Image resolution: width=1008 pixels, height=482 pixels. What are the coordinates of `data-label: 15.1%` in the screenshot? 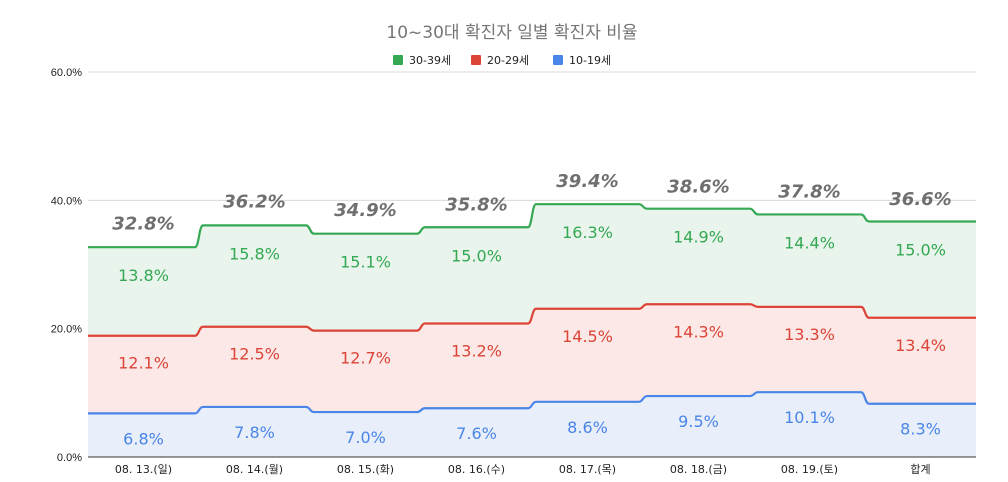 It's located at (365, 262).